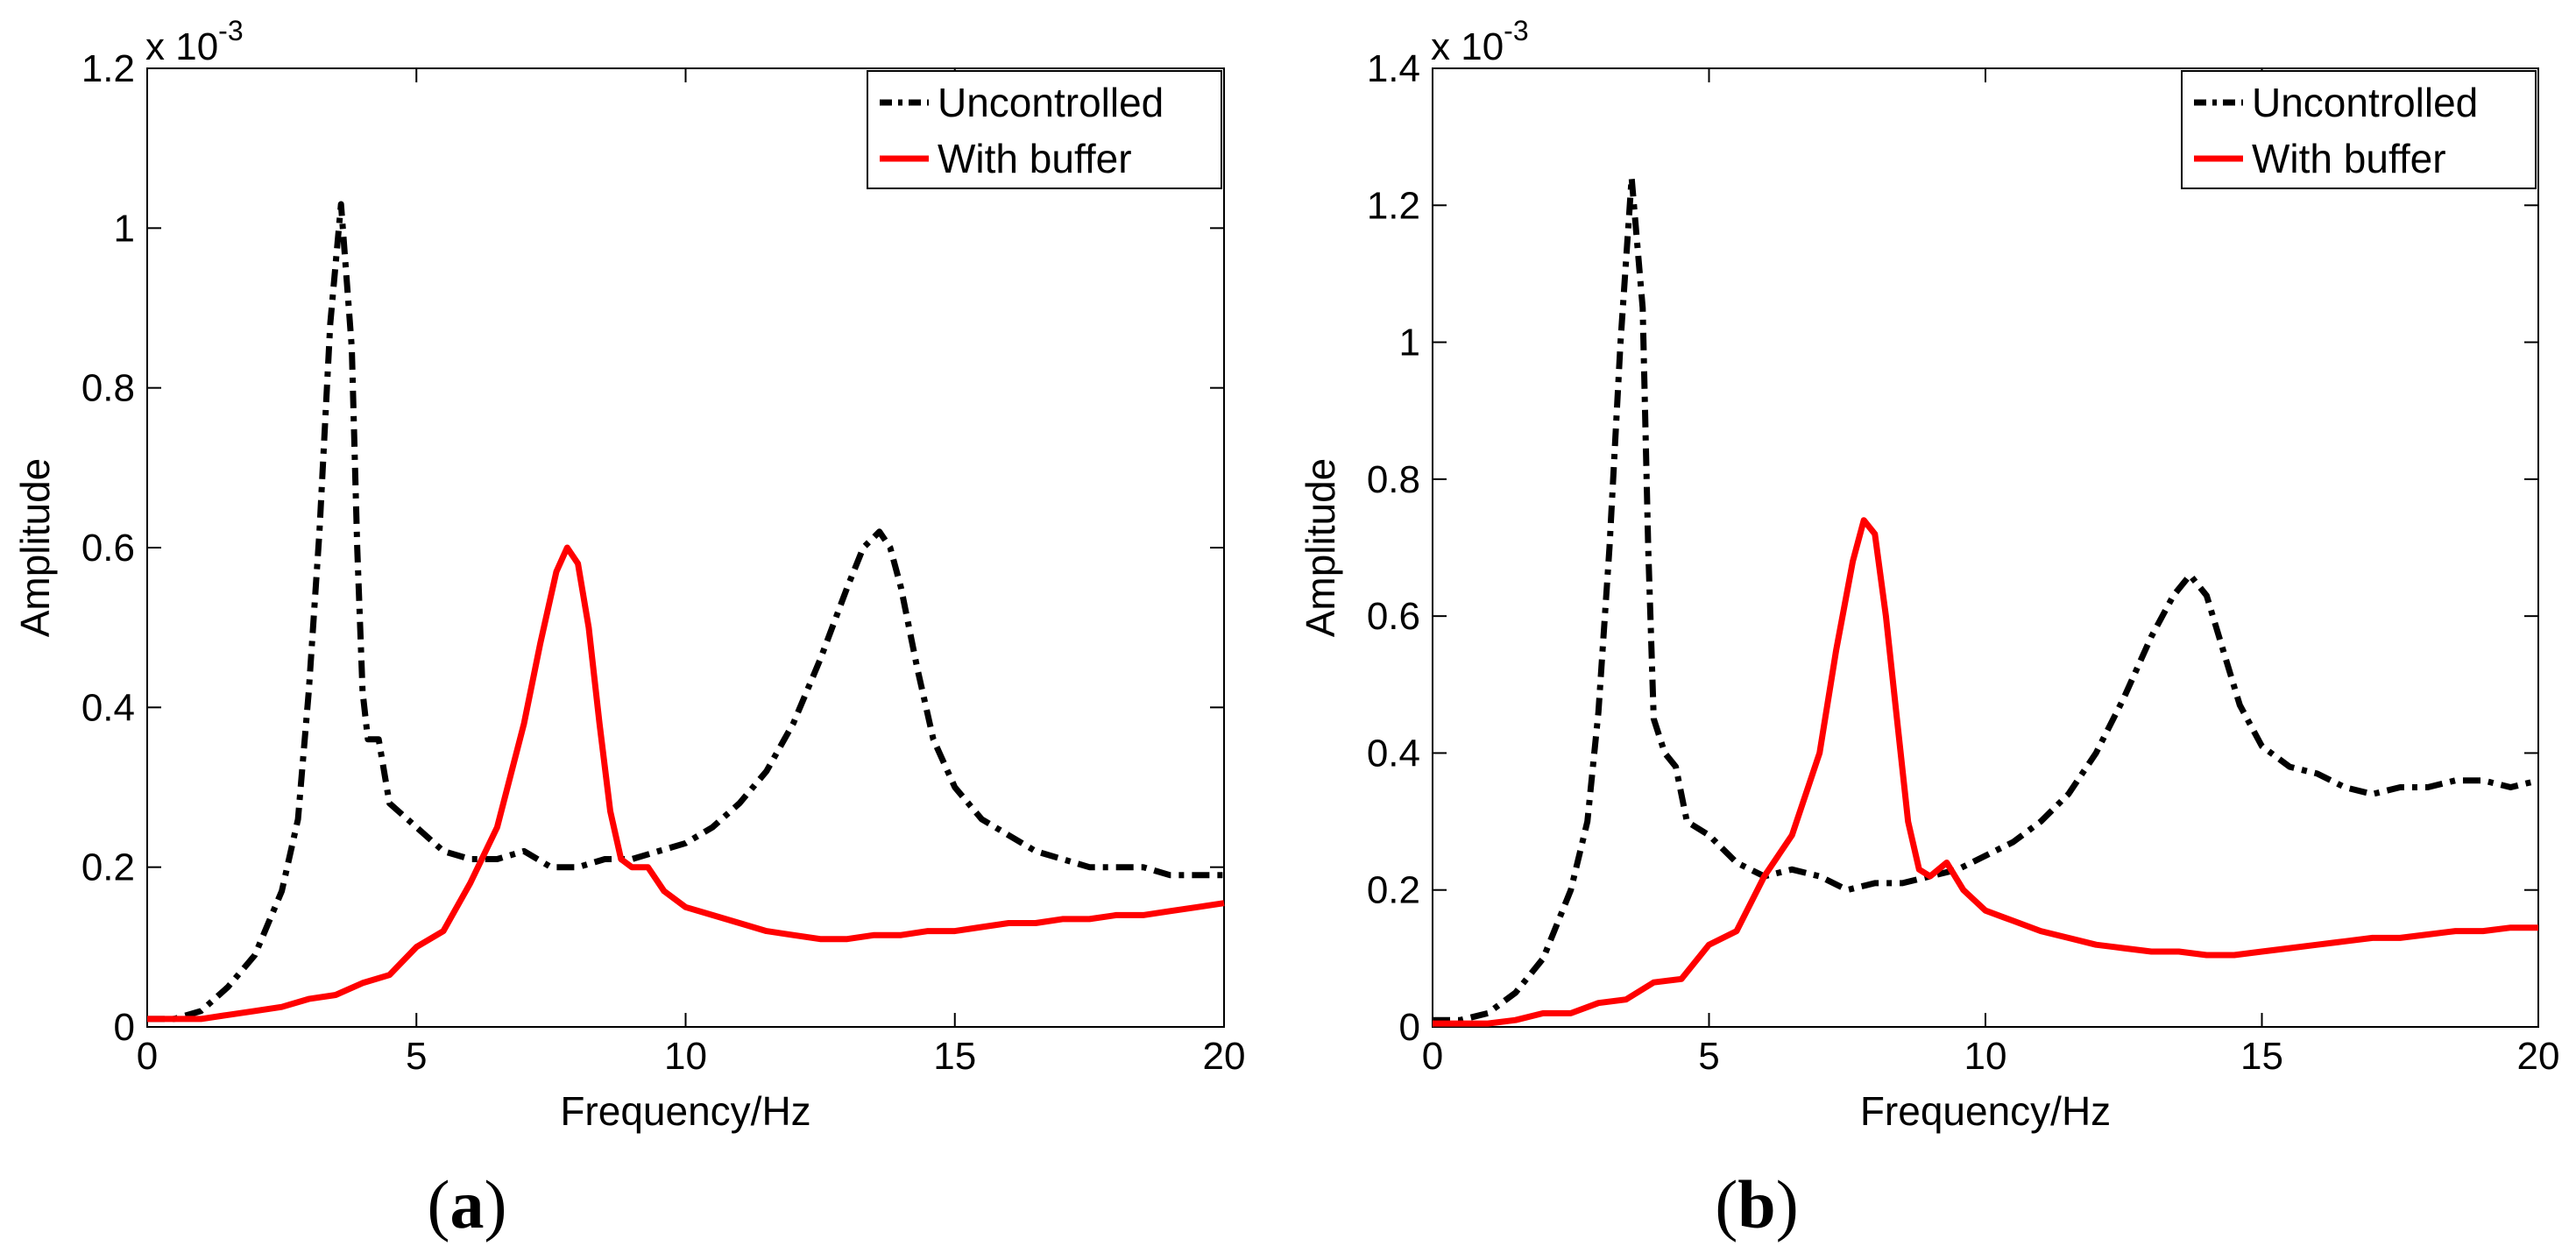 The image size is (2576, 1260). What do you see at coordinates (194, 41) in the screenshot?
I see `y-scale-label-a: x 10-3` at bounding box center [194, 41].